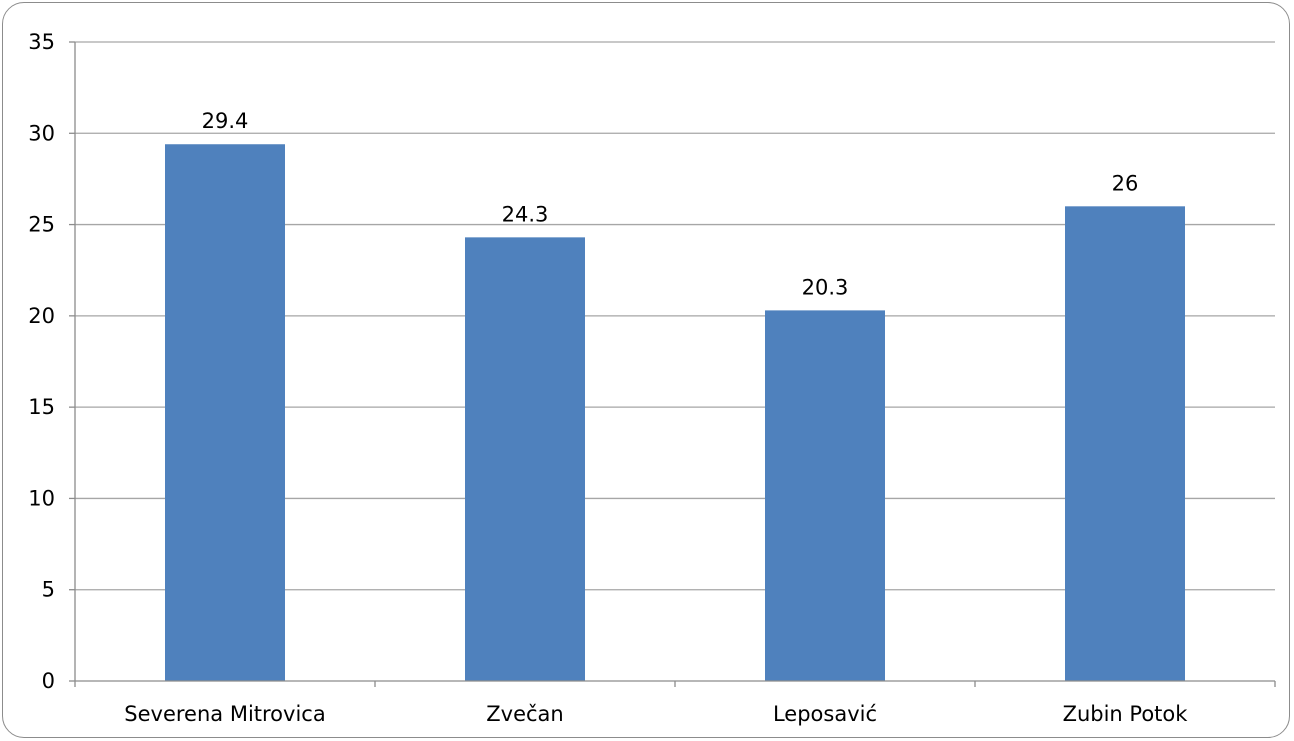 The width and height of the screenshot is (1294, 741). I want to click on data-label: 29.4, so click(225, 121).